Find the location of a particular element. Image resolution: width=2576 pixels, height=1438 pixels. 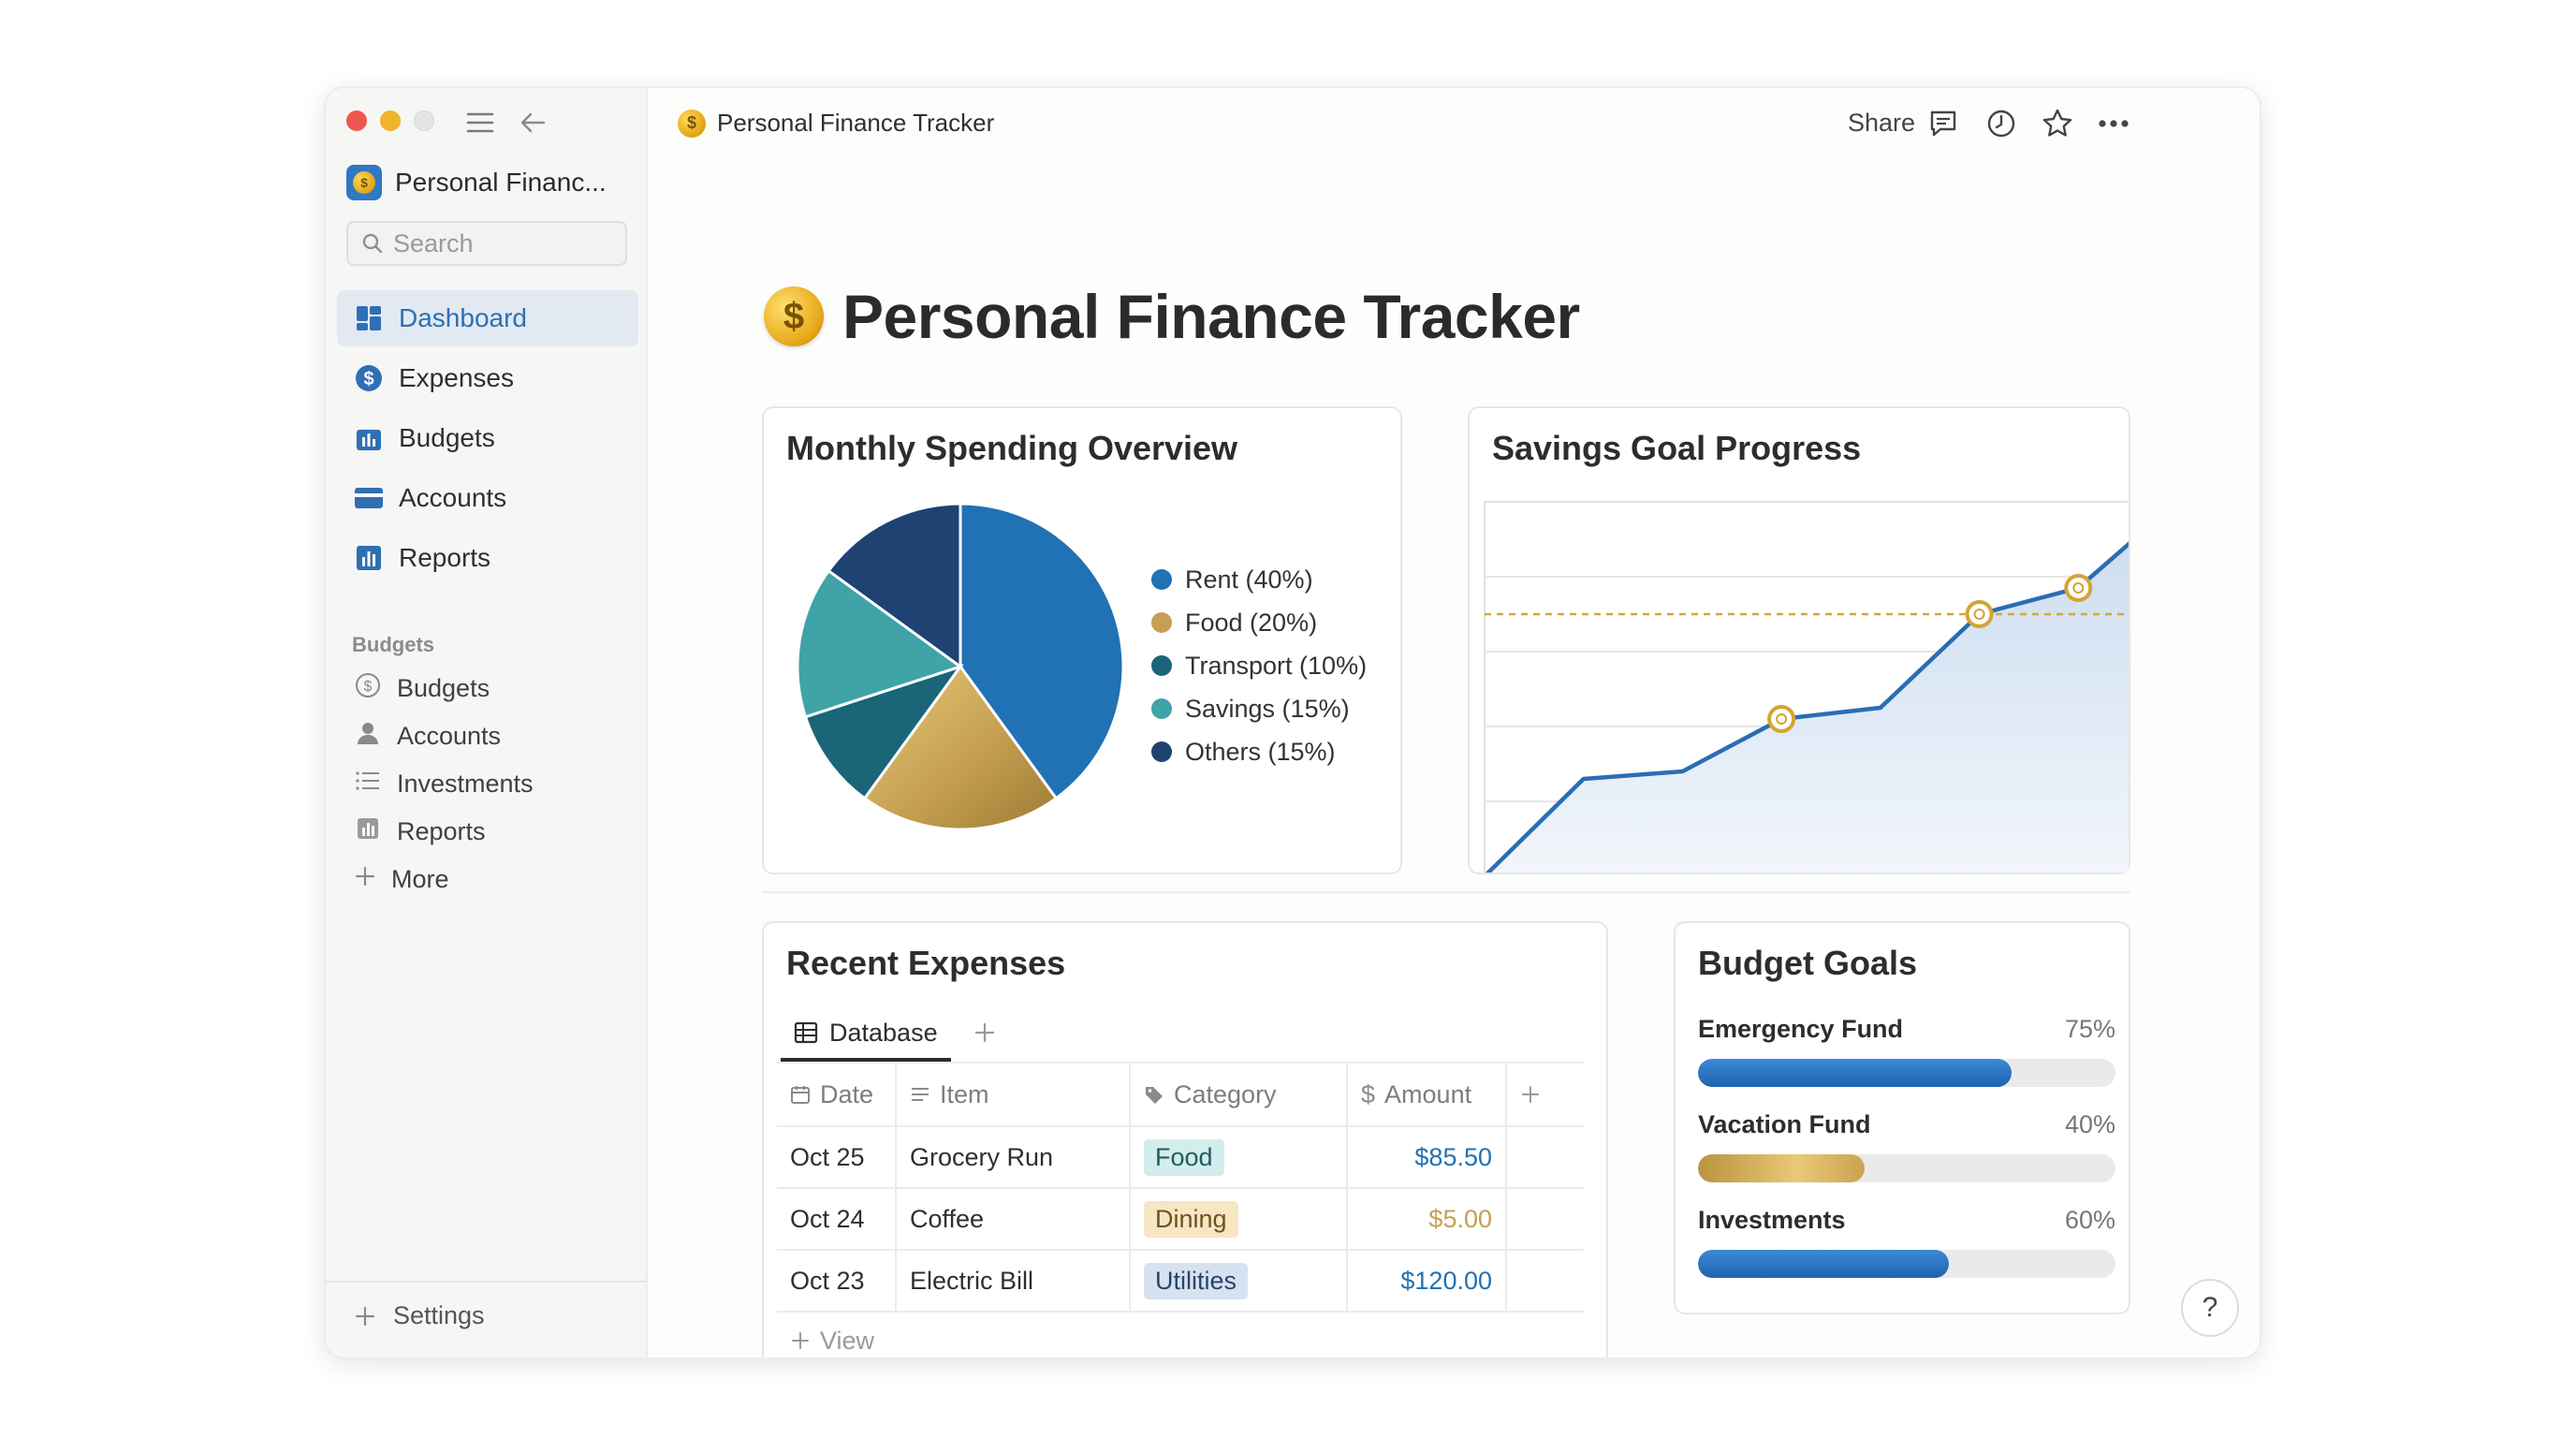

column-header-item: Item is located at coordinates (1014, 1094).